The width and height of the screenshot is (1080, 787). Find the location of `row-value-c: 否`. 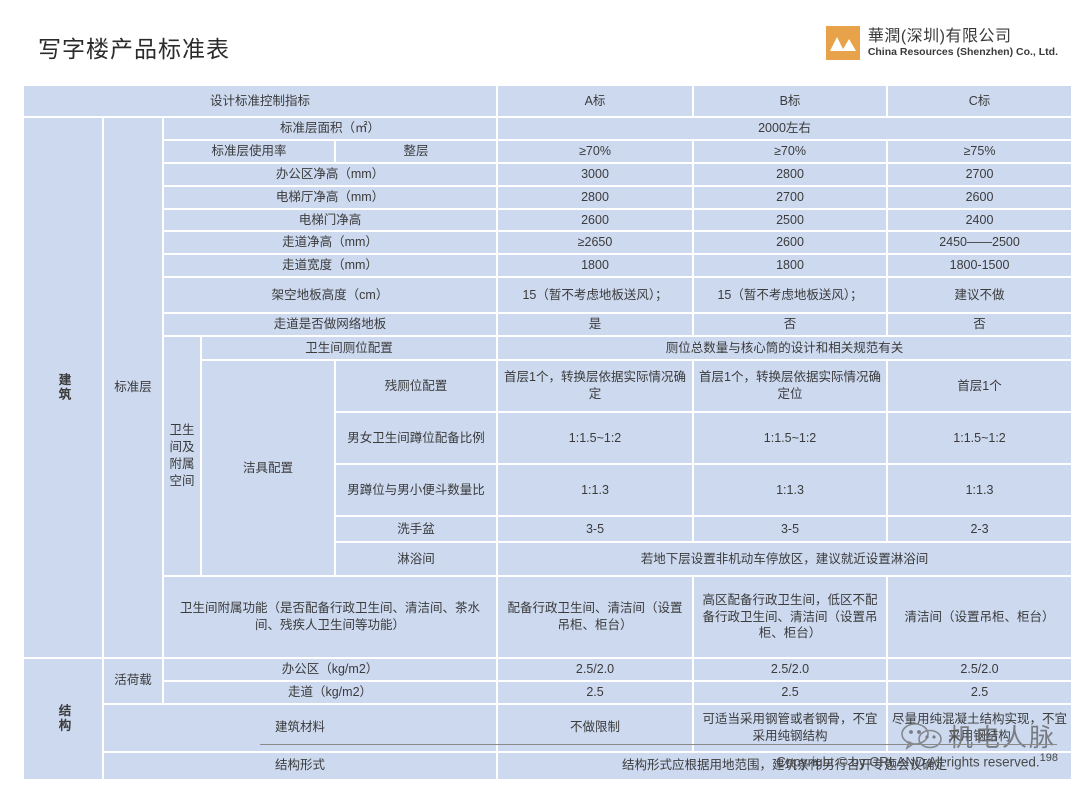

row-value-c: 否 is located at coordinates (980, 324).